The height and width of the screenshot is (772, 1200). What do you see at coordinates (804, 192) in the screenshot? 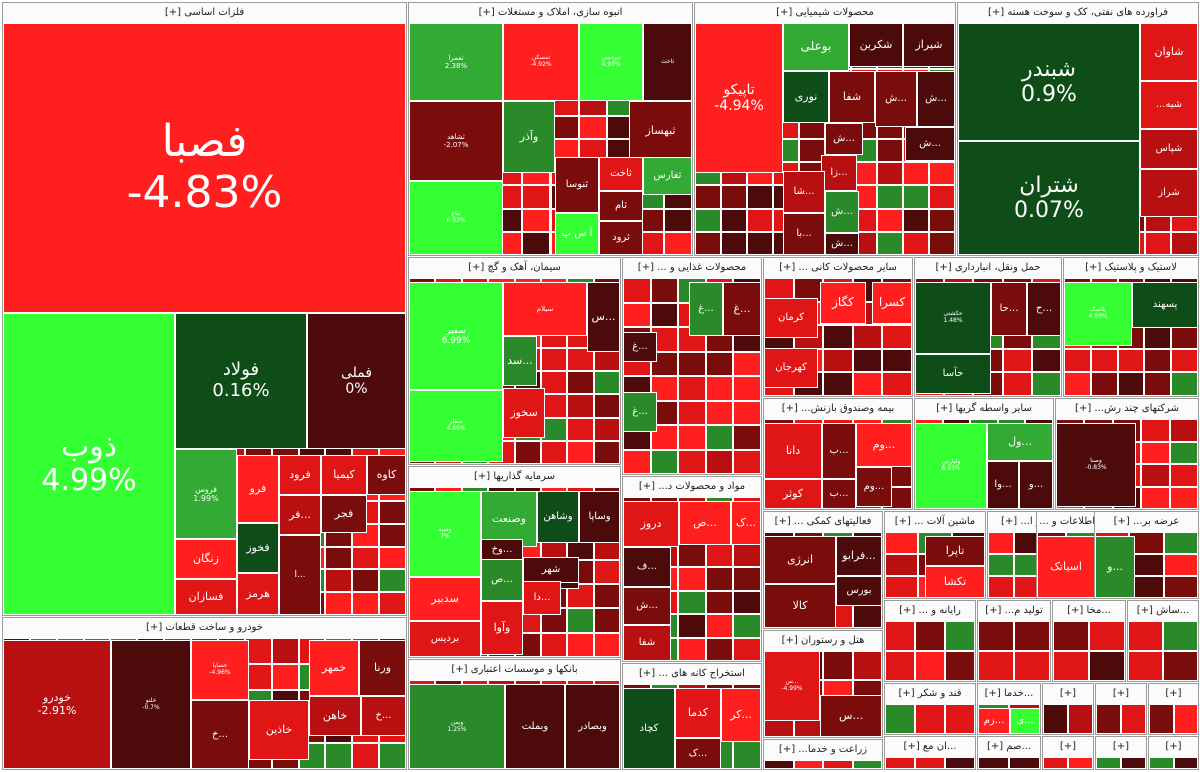
I see `stock-tile: ...شا` at bounding box center [804, 192].